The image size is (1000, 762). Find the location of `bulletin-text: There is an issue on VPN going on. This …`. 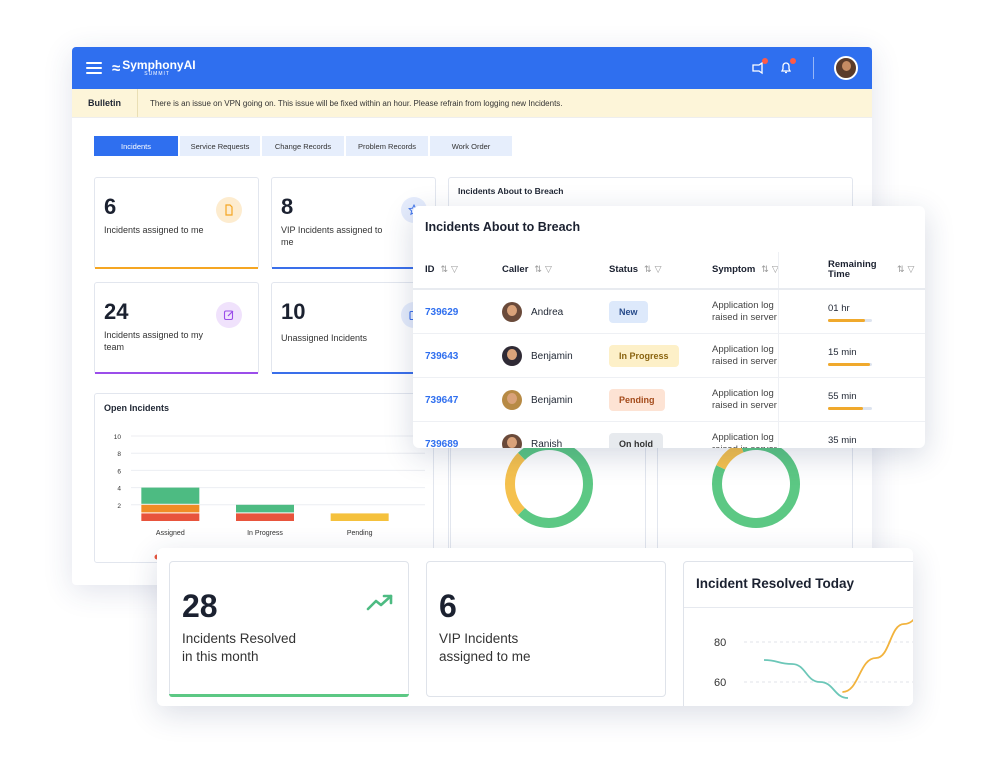

bulletin-text: There is an issue on VPN going on. This … is located at coordinates (356, 103).